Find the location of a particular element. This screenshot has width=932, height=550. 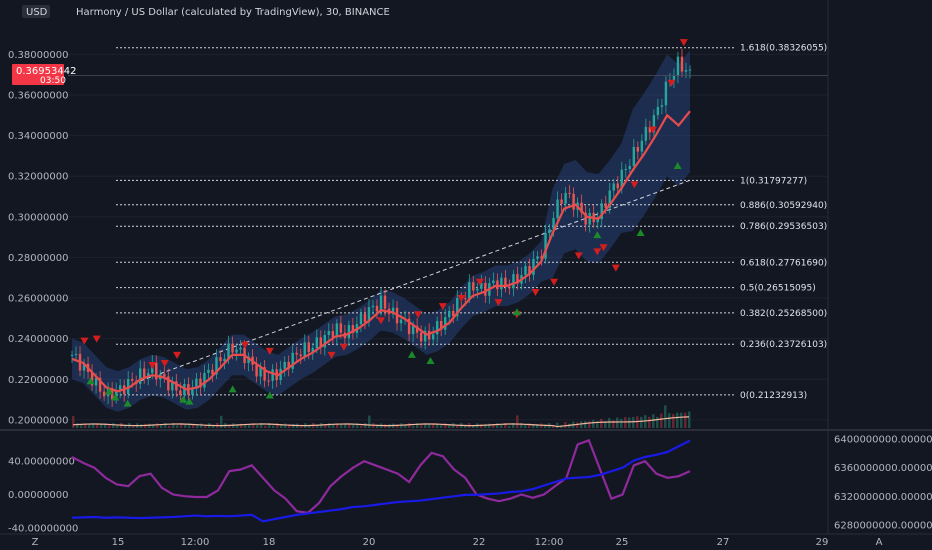

currency-label: USD is located at coordinates (37, 12).